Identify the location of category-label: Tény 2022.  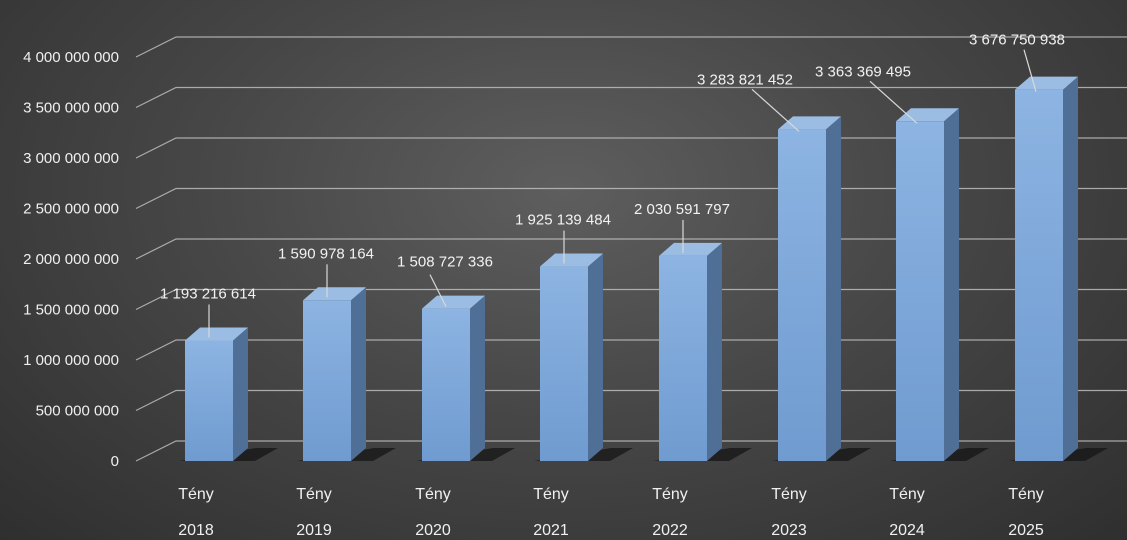
(670, 512).